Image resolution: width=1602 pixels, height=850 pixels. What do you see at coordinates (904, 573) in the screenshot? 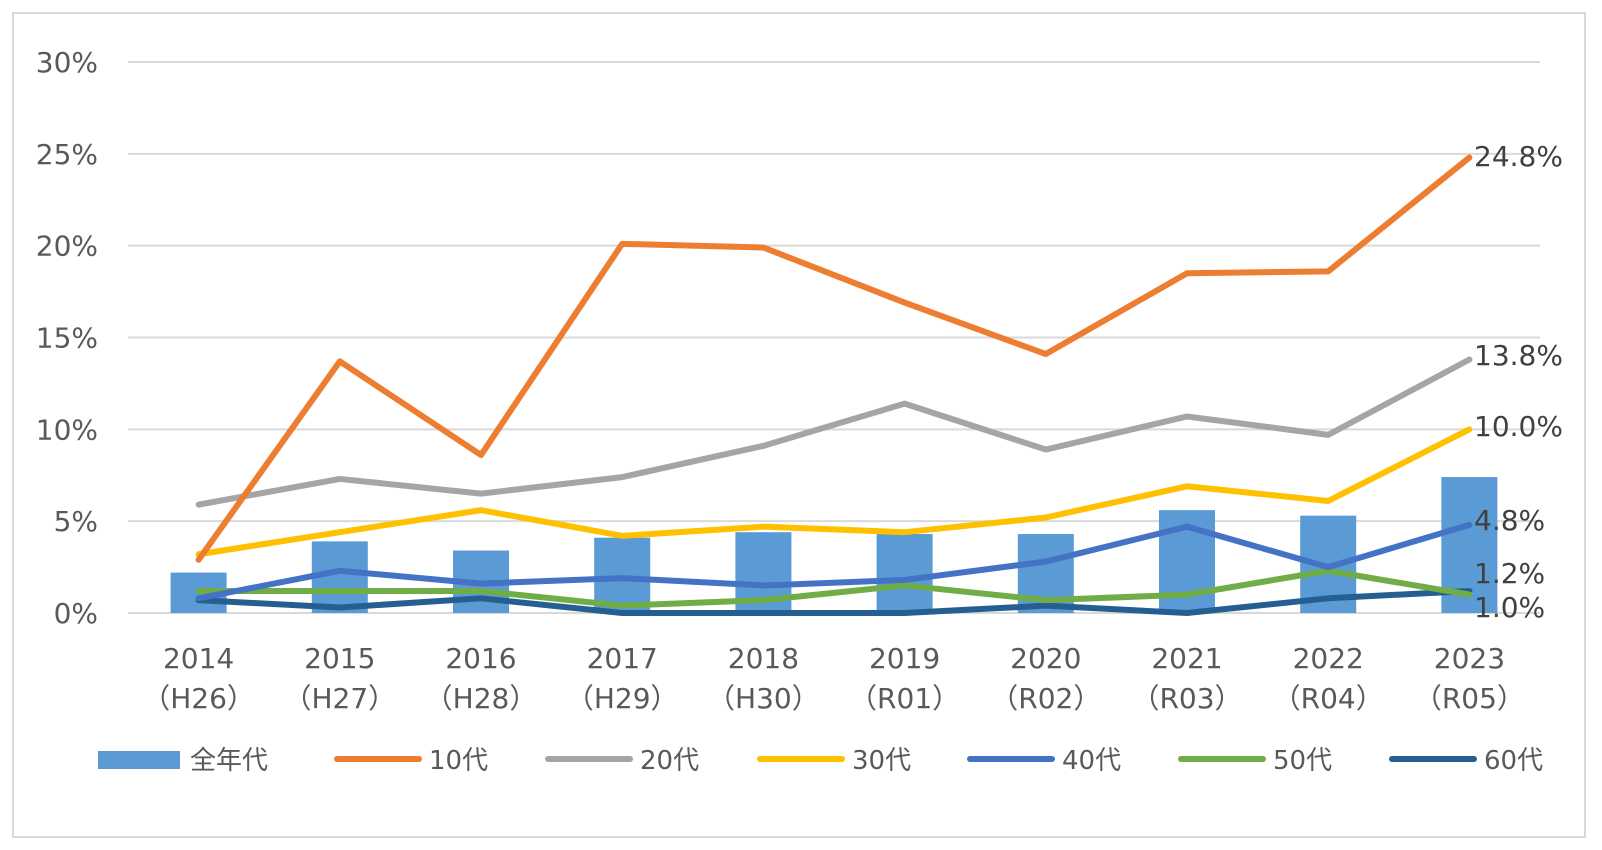
I see `bar` at bounding box center [904, 573].